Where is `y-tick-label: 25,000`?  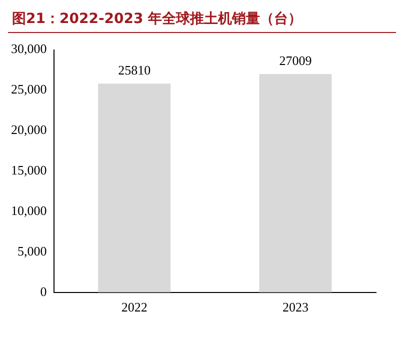
y-tick-label: 25,000 is located at coordinates (29, 89).